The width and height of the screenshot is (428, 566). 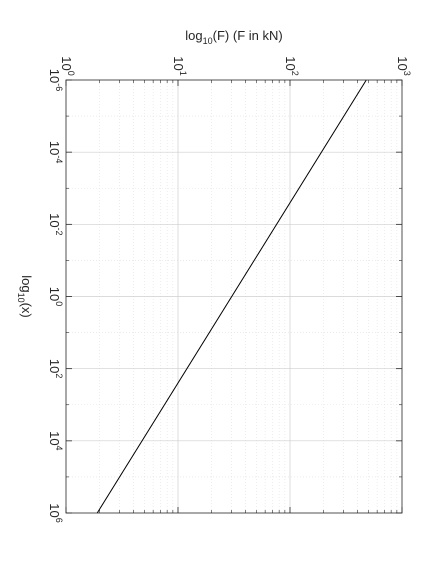 I want to click on f-tick-label: 10⁰, so click(x=67, y=65).